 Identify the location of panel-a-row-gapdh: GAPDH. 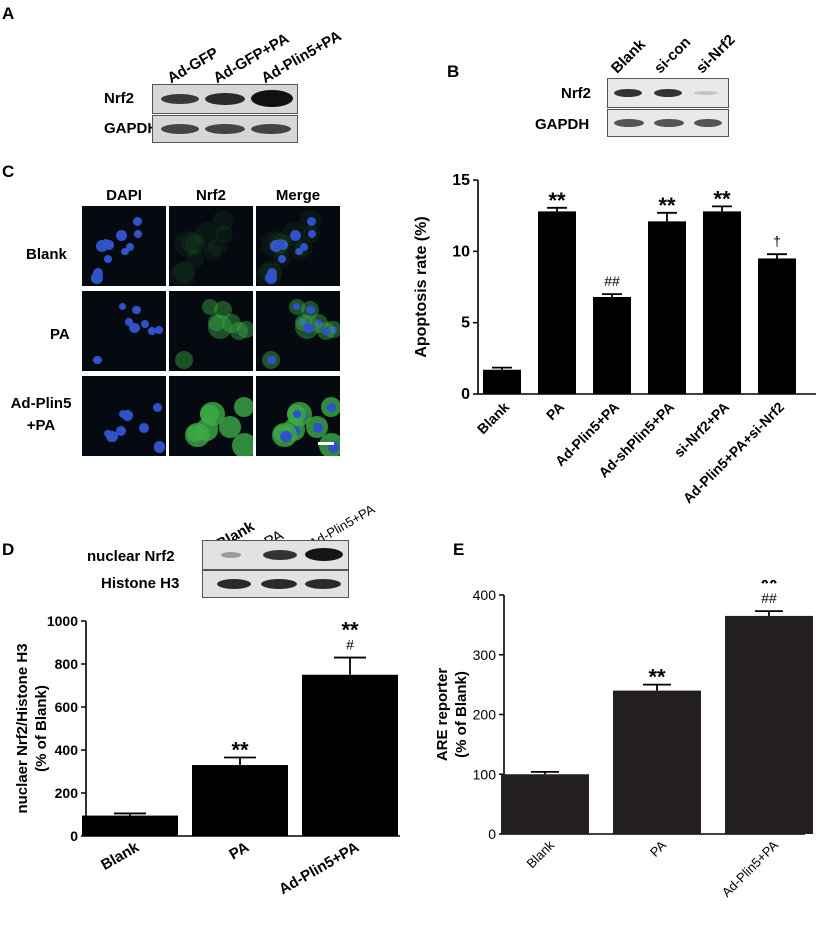
(131, 128).